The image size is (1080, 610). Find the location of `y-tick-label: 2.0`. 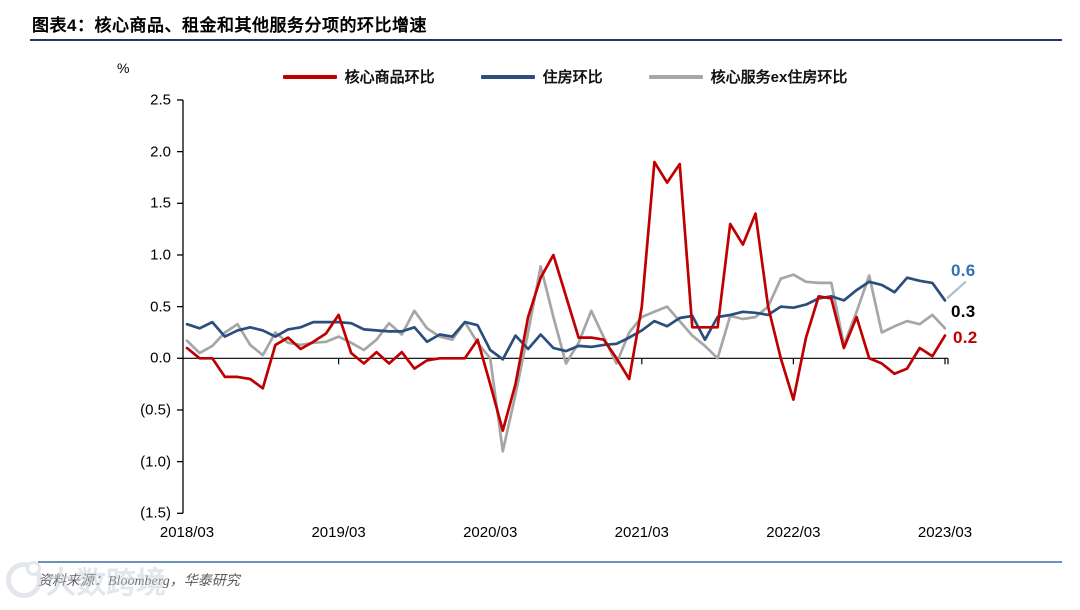

y-tick-label: 2.0 is located at coordinates (160, 152).